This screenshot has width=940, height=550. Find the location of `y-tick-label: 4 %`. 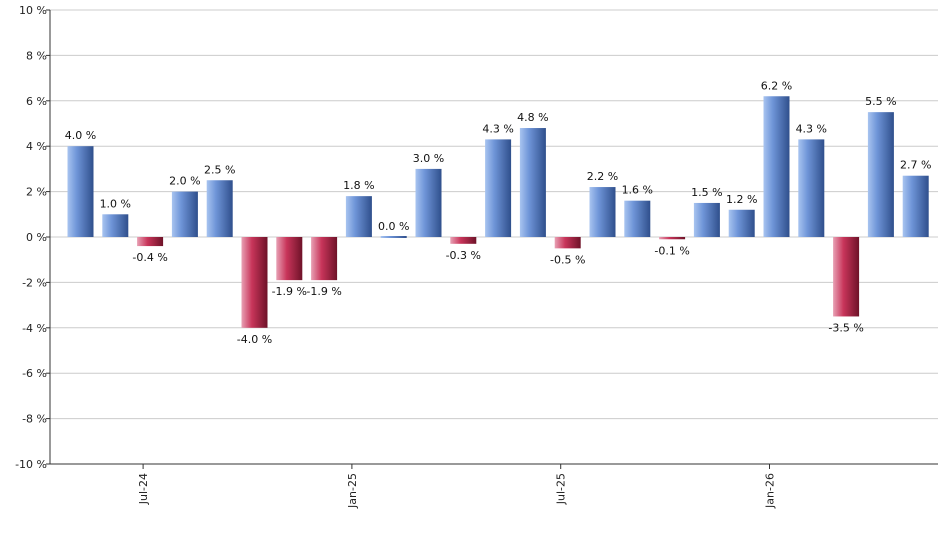

y-tick-label: 4 % is located at coordinates (36, 146).